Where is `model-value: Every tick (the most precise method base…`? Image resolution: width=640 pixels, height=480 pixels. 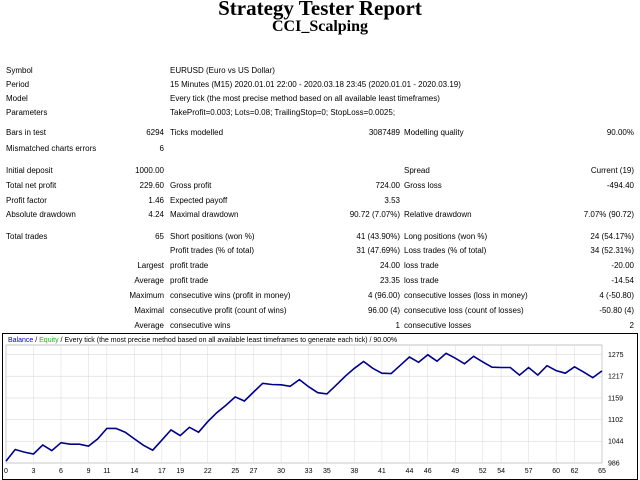 model-value: Every tick (the most precise method base… is located at coordinates (305, 98).